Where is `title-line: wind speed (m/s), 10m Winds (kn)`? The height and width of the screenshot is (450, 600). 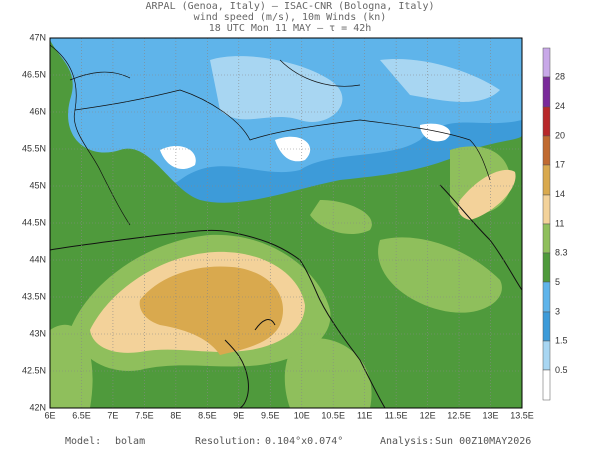
title-line: wind speed (m/s), 10m Winds (kn) is located at coordinates (290, 17).